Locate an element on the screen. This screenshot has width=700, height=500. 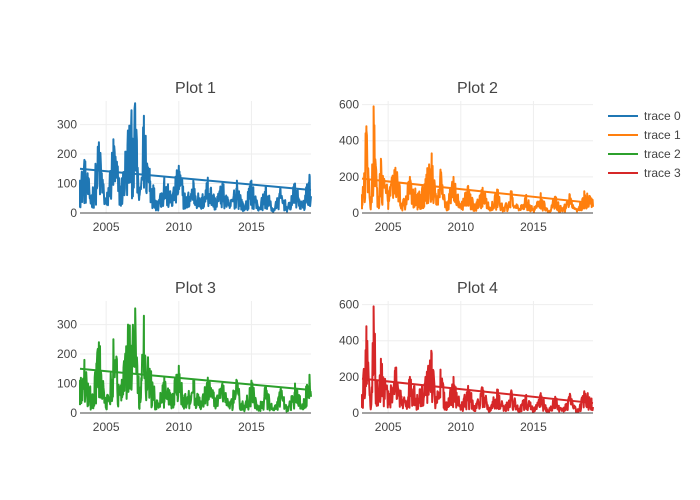
legend-item-trace-1: trace 1 is located at coordinates (644, 134).